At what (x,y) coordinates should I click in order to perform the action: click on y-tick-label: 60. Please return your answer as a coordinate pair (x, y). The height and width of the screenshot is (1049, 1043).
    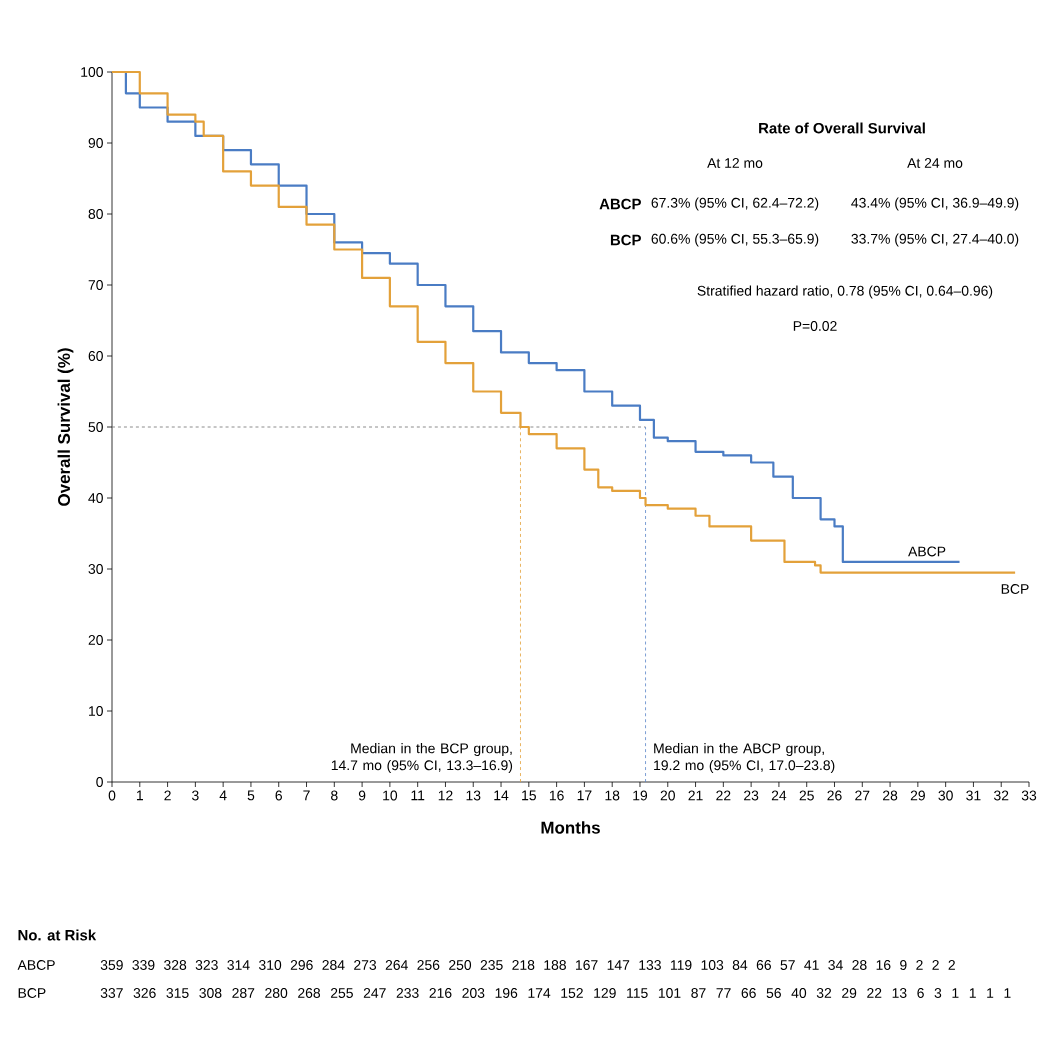
    Looking at the image, I should click on (95, 356).